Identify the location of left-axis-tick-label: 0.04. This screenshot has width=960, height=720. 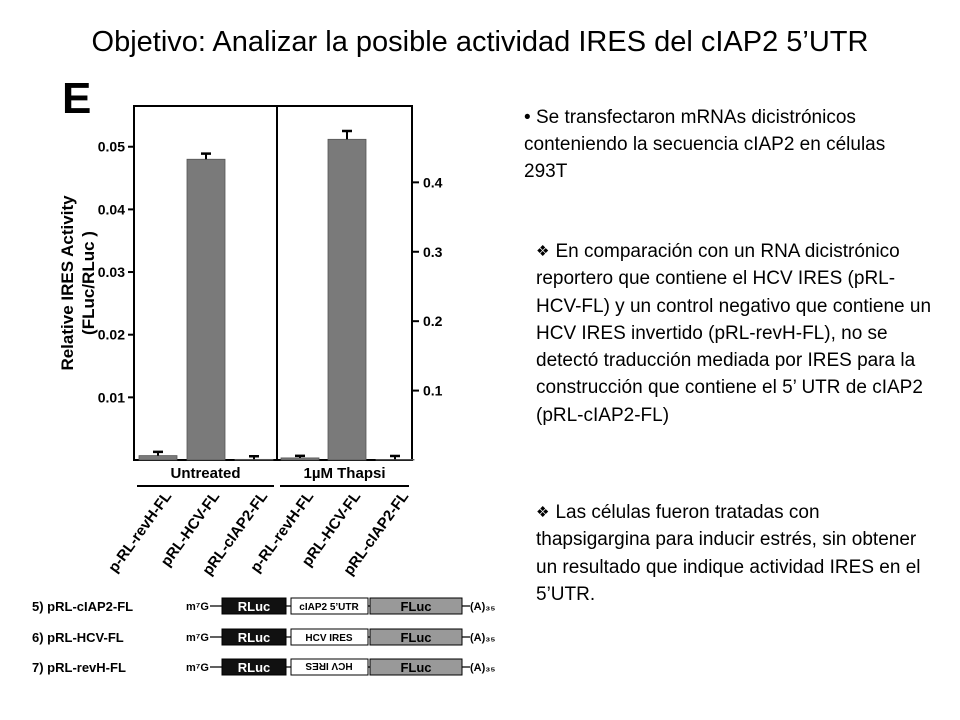
(111, 209).